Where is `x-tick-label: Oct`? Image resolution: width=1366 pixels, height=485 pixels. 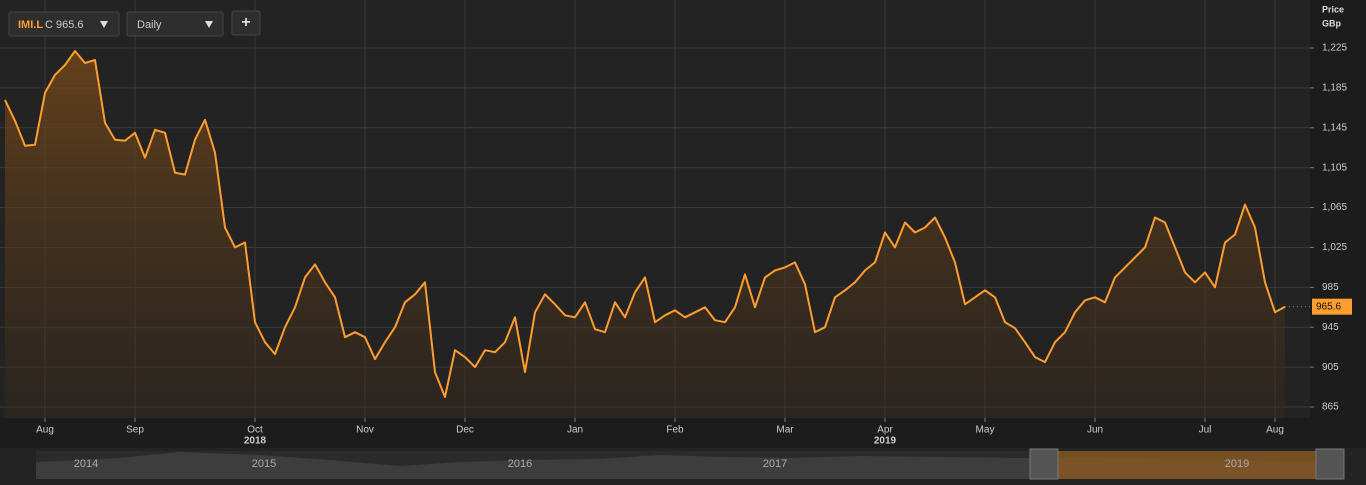 x-tick-label: Oct is located at coordinates (255, 430).